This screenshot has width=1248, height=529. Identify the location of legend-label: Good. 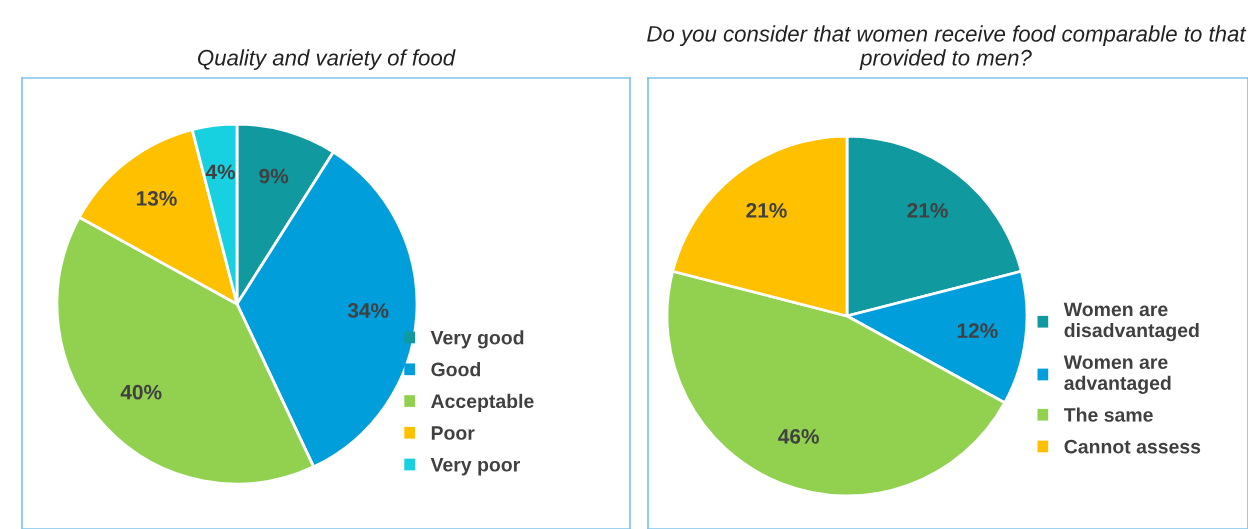
(456, 369).